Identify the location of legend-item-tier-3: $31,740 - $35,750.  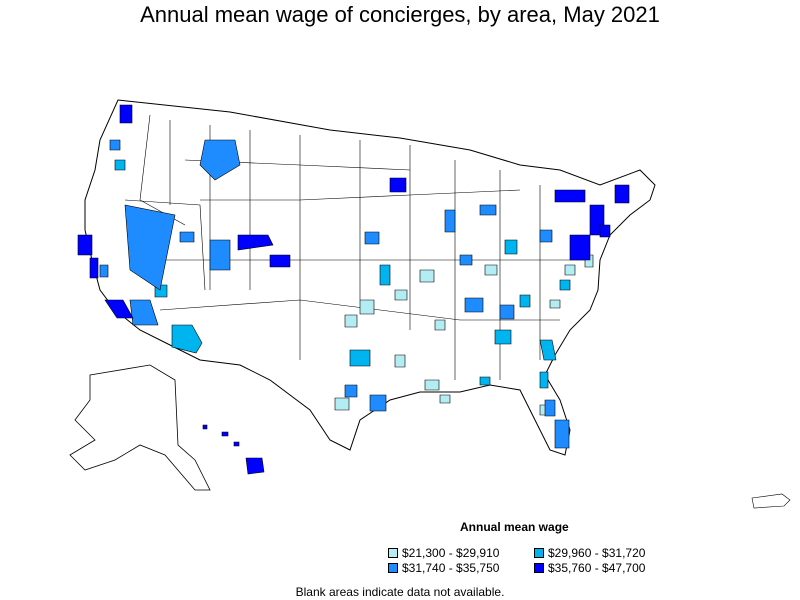
(443, 568).